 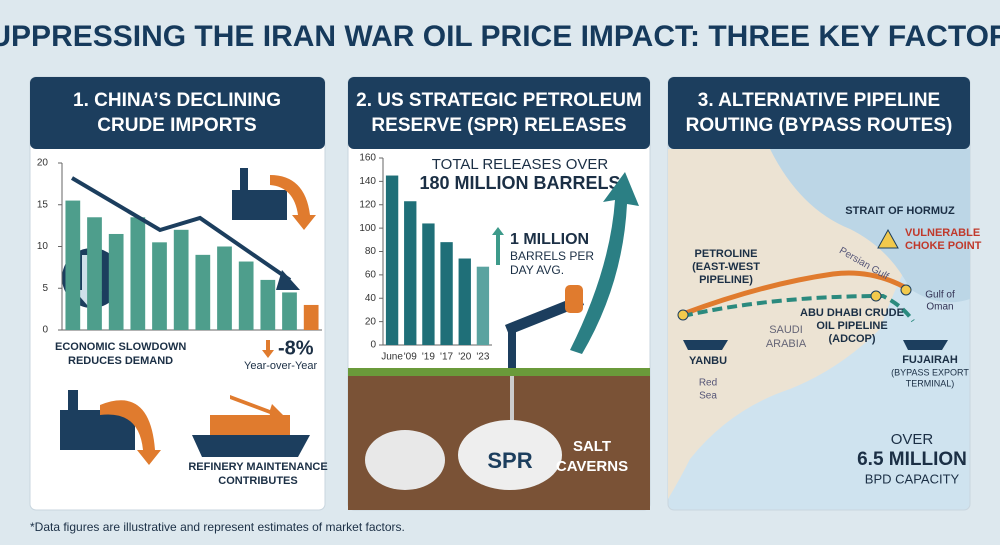 What do you see at coordinates (726, 280) in the screenshot?
I see `map-label: PIPELINE)` at bounding box center [726, 280].